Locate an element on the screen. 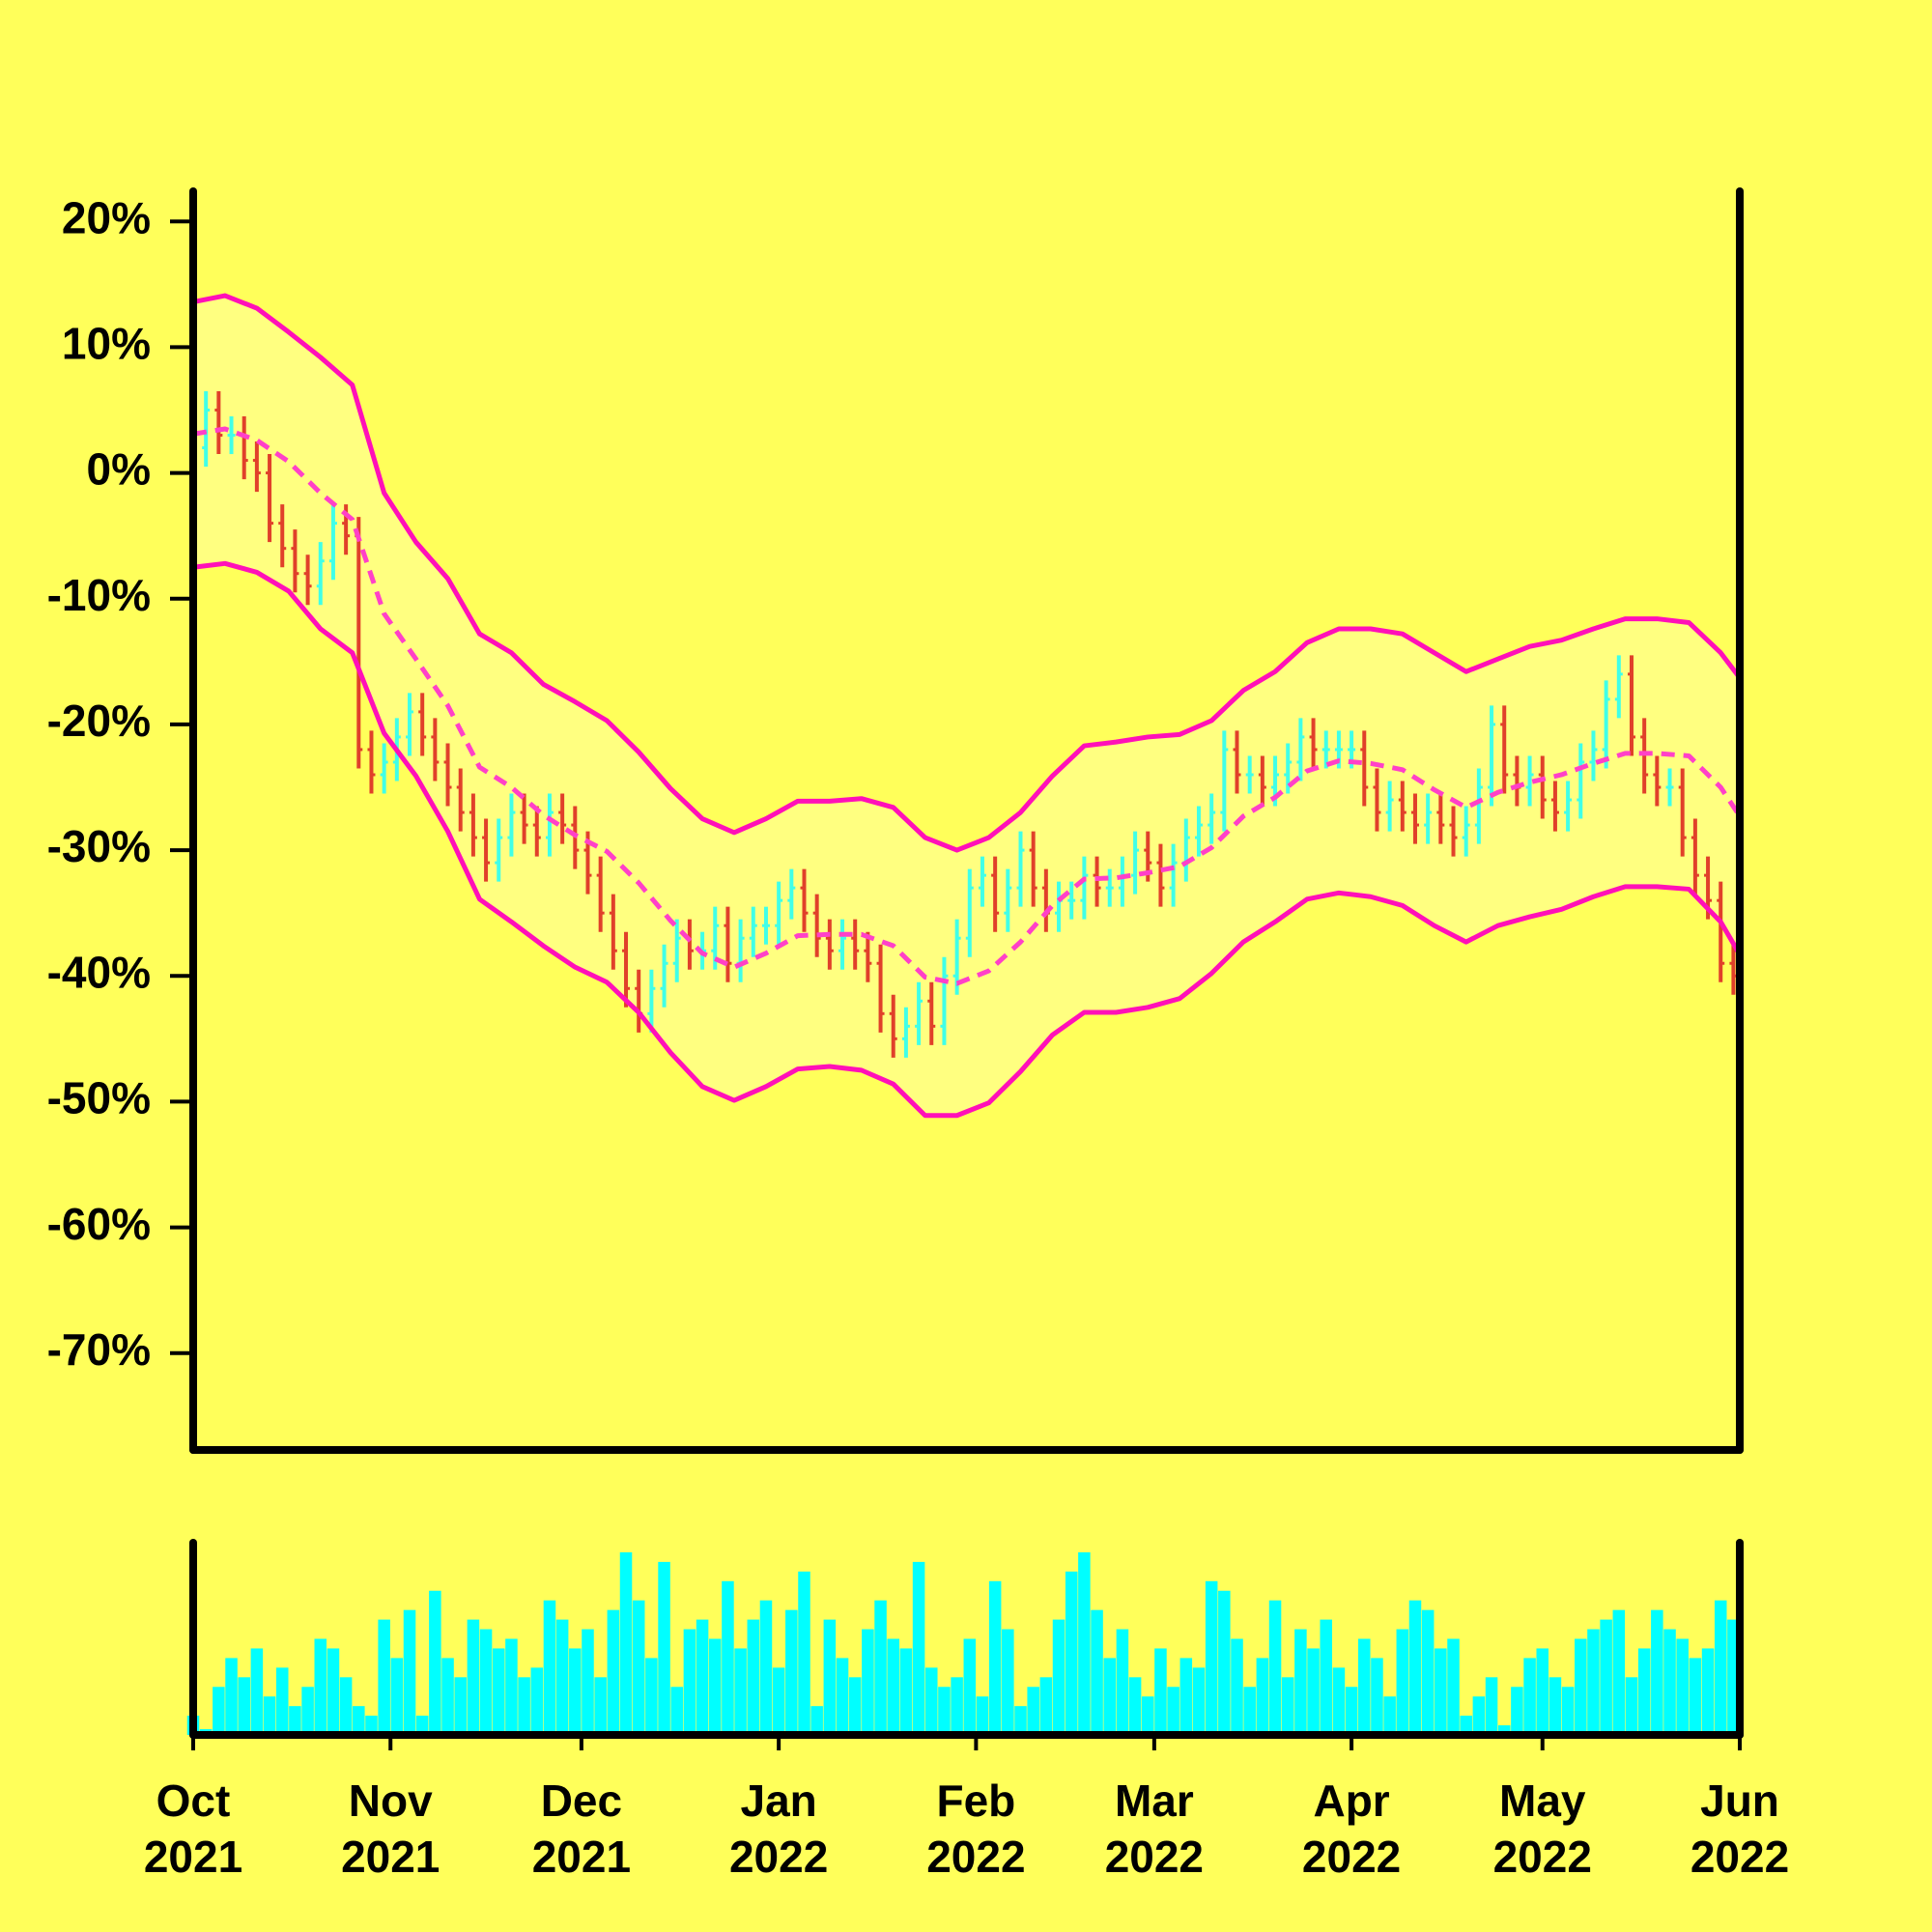 The height and width of the screenshot is (1932, 1932). x-tick-label: Mar 2022 is located at coordinates (1154, 1829).